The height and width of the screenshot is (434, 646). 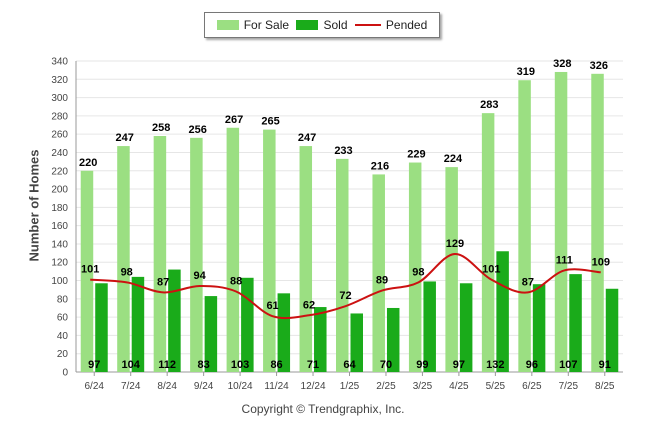 I want to click on label-sold: 83, so click(x=204, y=365).